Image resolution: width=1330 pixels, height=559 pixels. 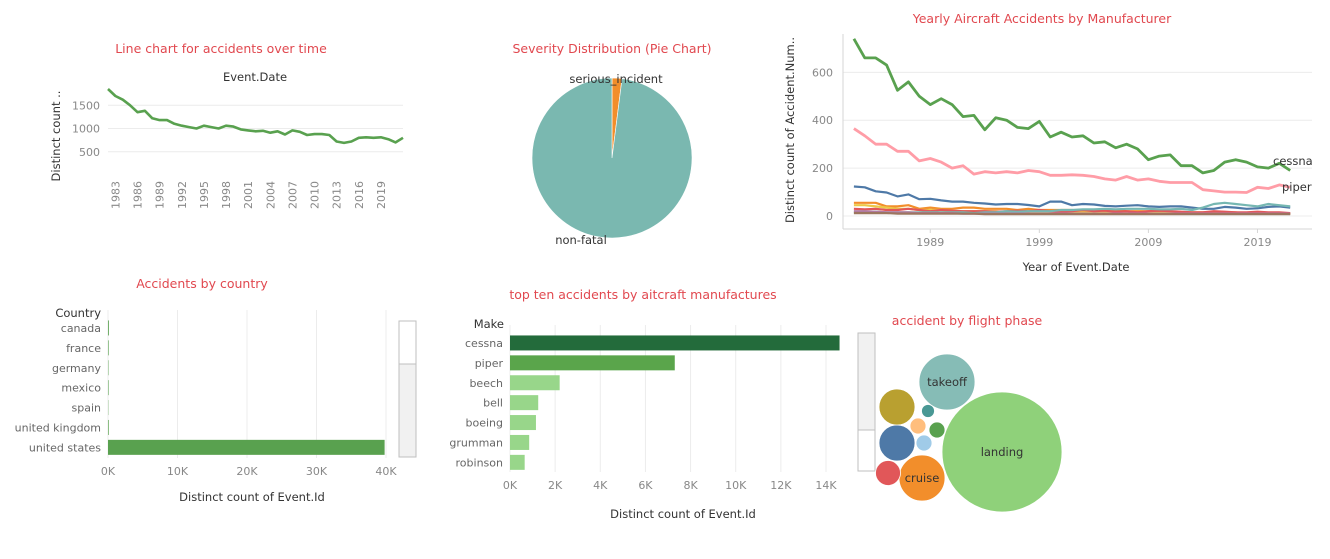 What do you see at coordinates (484, 343) in the screenshot?
I see `category-label: cessna` at bounding box center [484, 343].